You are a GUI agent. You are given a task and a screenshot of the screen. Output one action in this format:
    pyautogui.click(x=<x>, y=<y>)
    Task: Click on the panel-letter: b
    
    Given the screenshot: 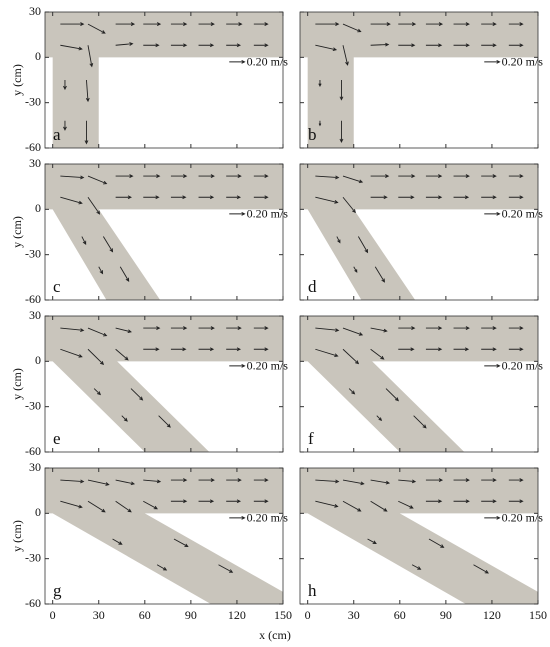 What is the action you would take?
    pyautogui.click(x=312, y=134)
    